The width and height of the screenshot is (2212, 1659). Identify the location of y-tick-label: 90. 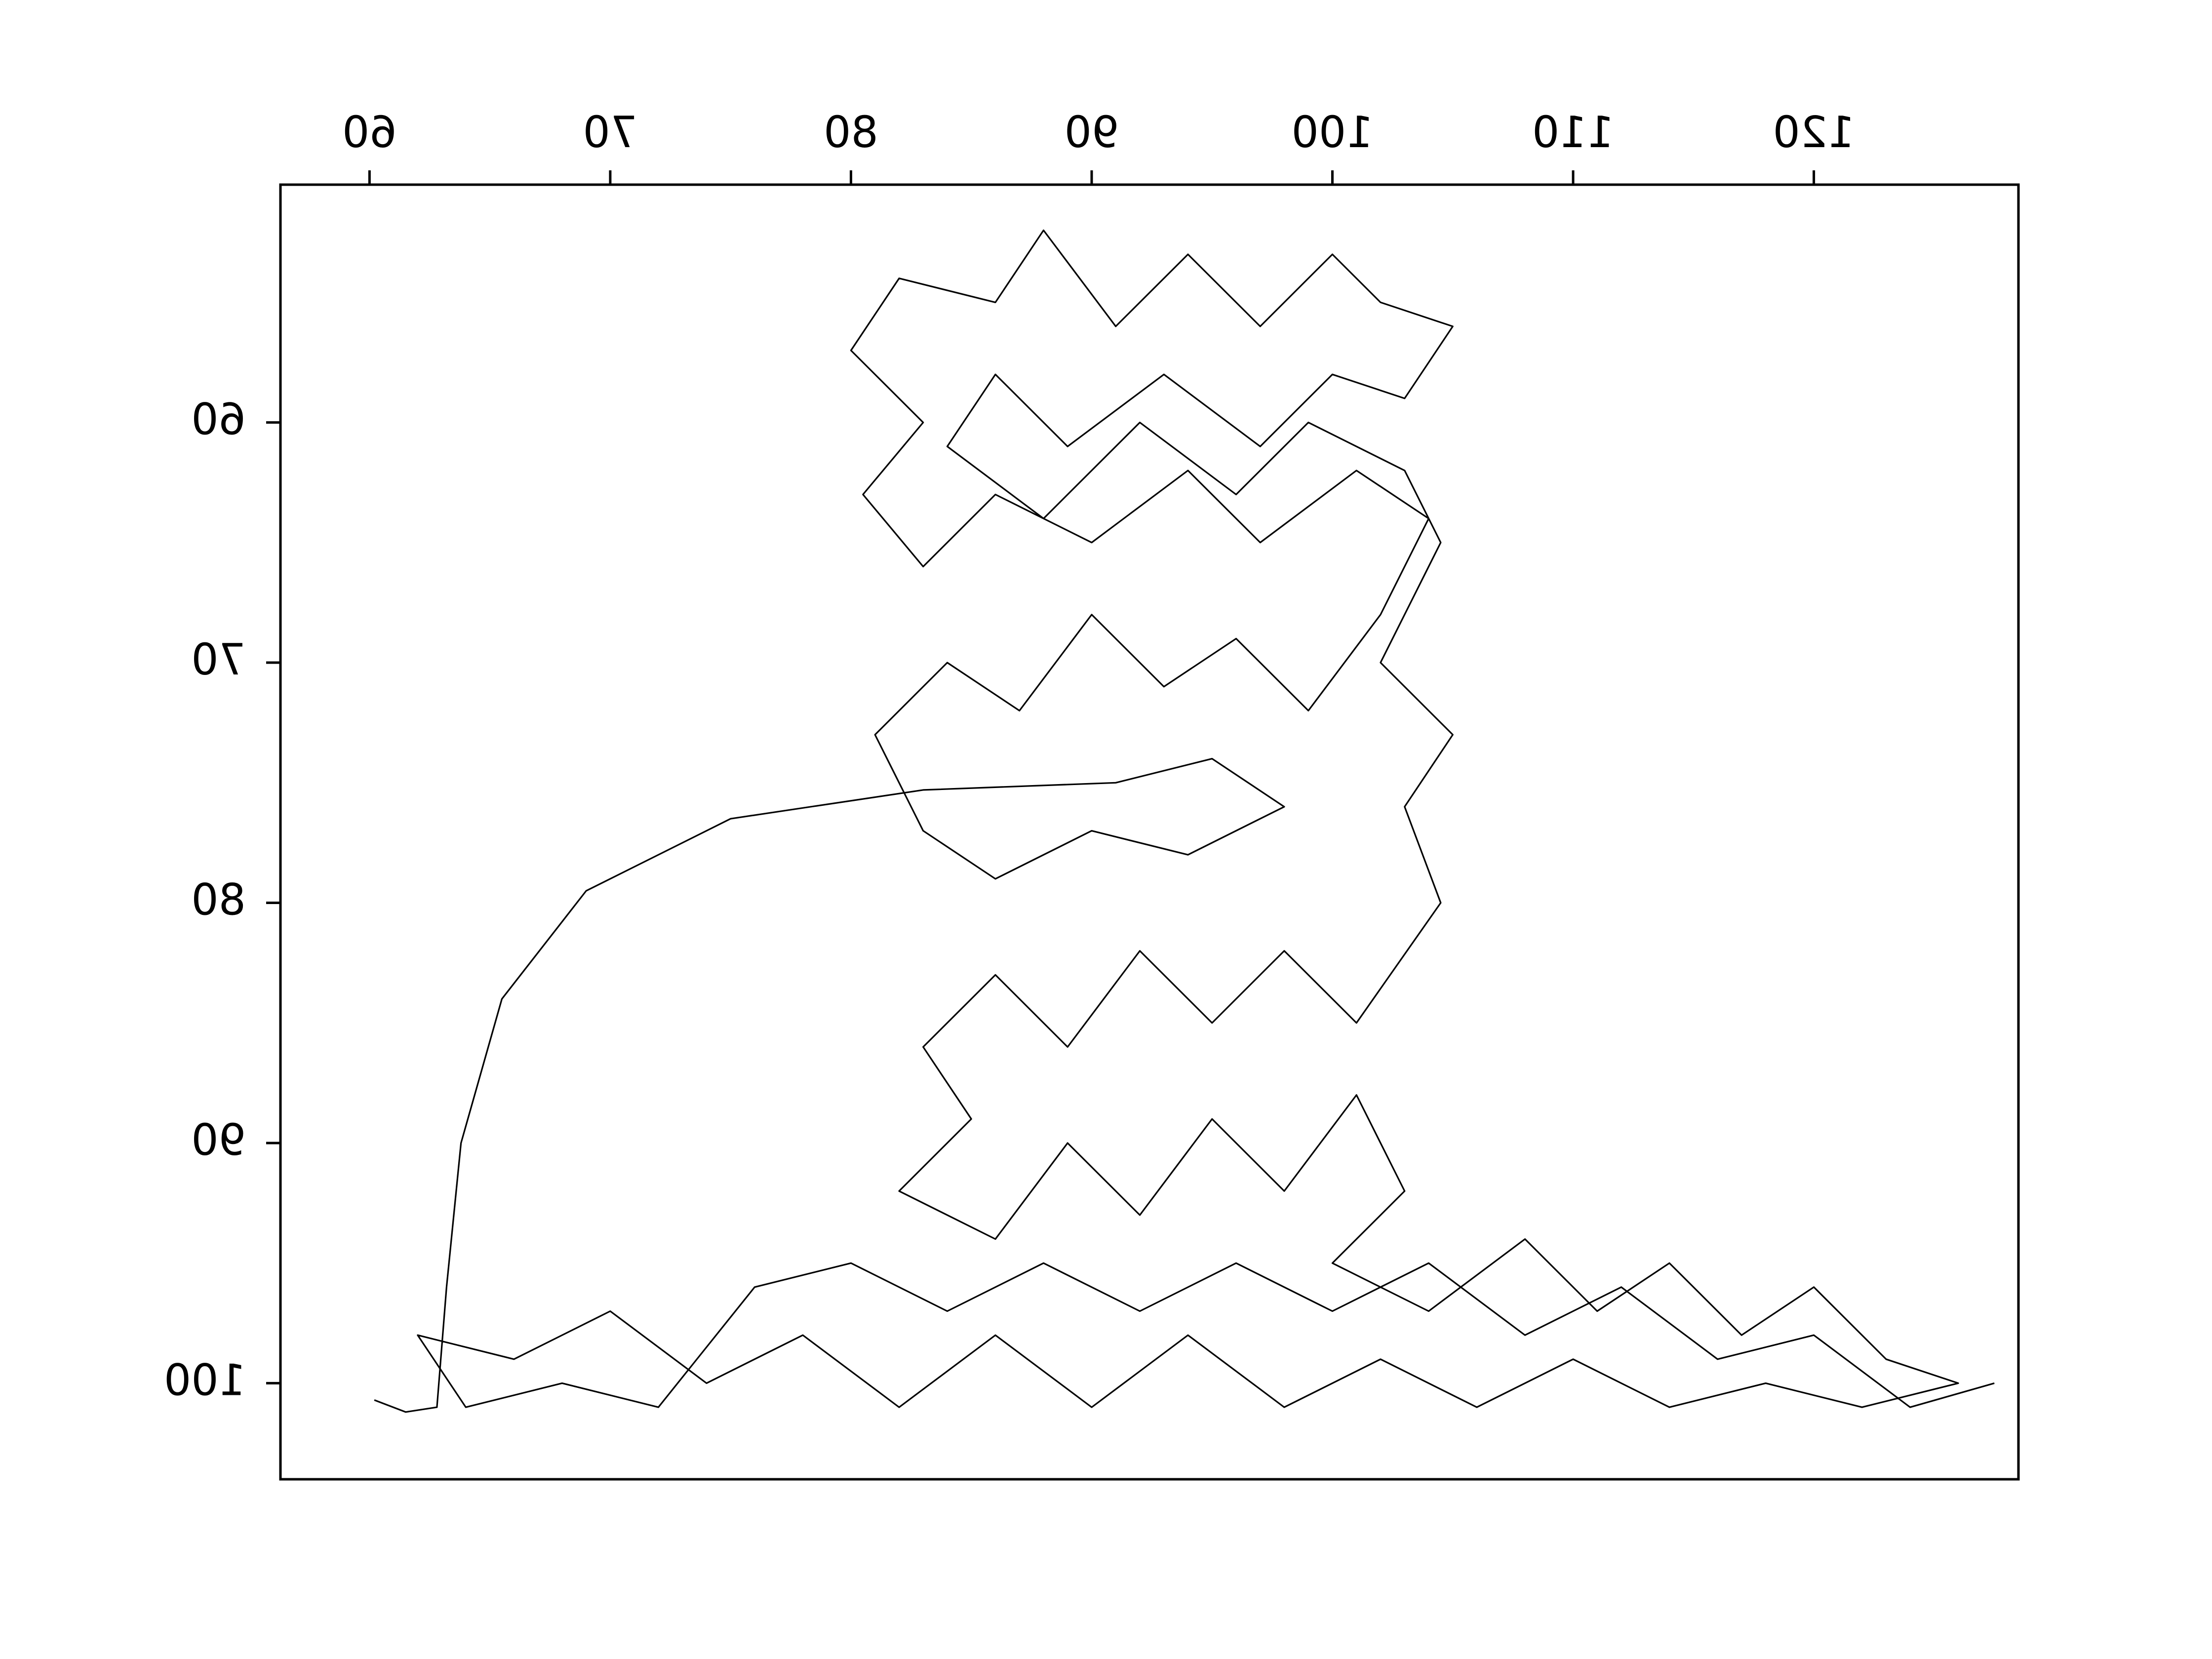
(219, 1140).